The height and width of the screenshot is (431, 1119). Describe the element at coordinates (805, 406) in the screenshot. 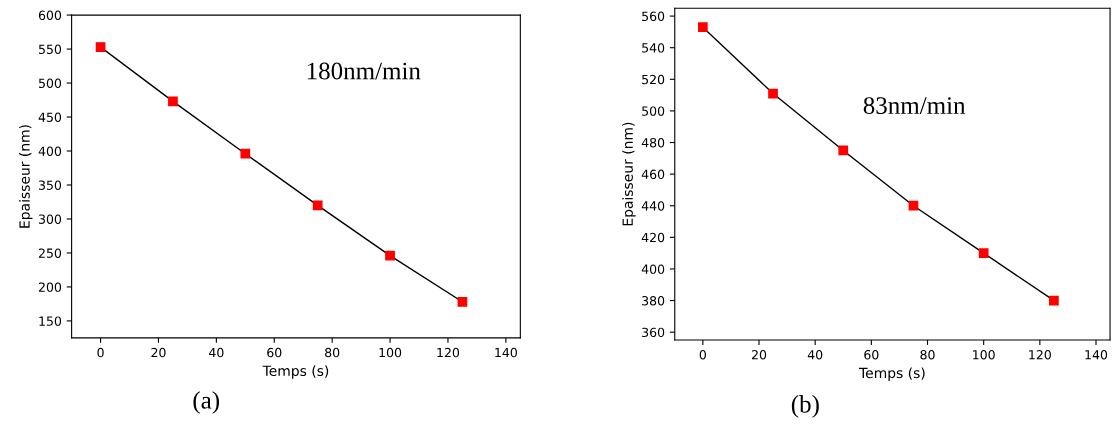

I see `text: (b)` at that location.